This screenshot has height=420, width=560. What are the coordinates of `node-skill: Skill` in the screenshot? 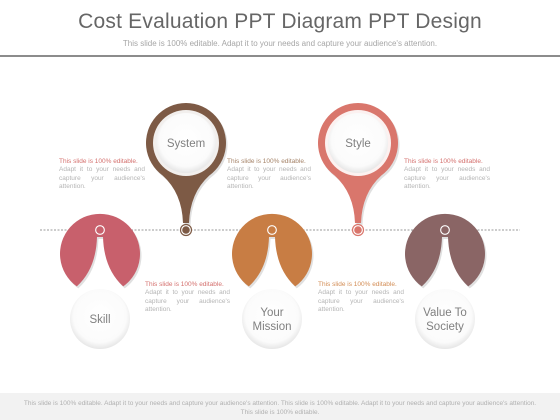 It's located at (101, 282).